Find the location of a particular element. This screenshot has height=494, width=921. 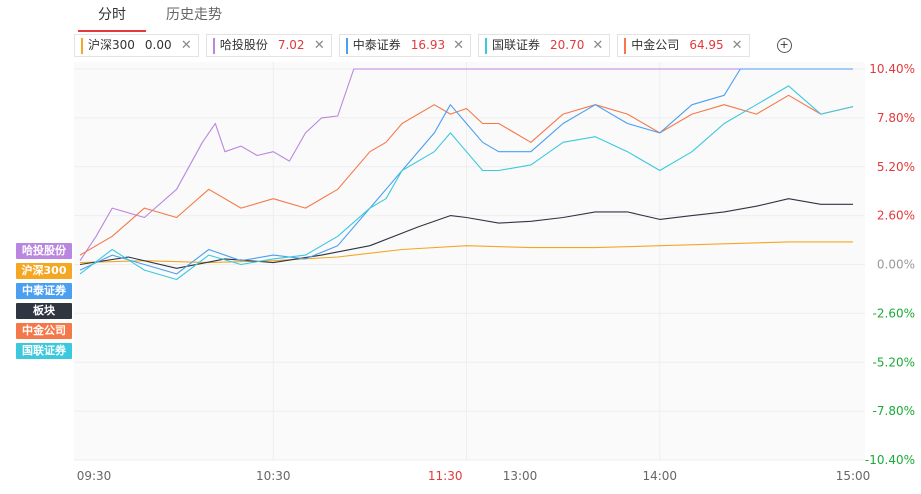

tab-history: 历史走势 is located at coordinates (194, 15).